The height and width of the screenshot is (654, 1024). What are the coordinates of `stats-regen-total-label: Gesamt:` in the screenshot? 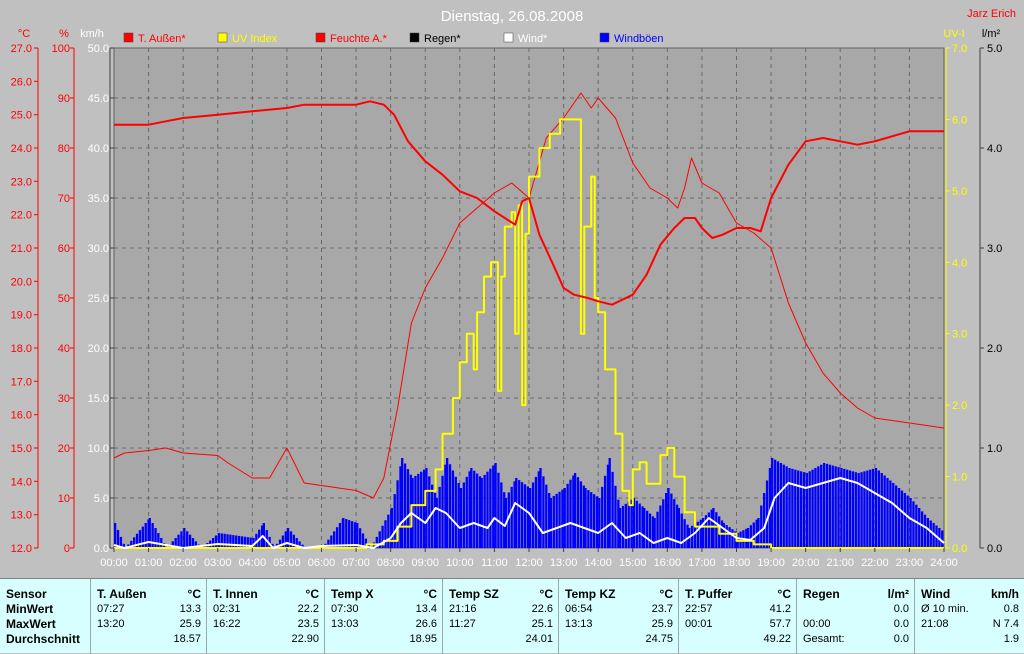 It's located at (824, 639).